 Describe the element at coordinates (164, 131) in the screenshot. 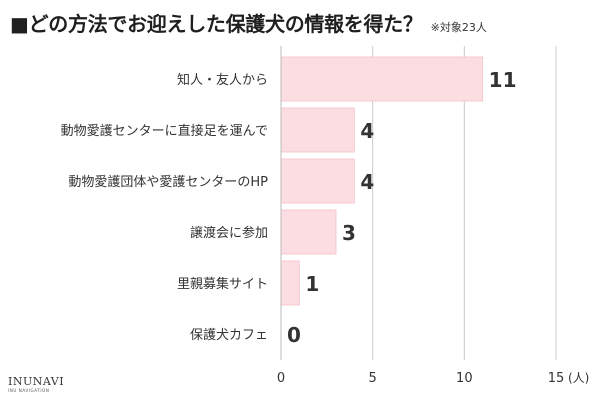

I see `category-label: 動物愛護センターに直接足を運んで` at that location.